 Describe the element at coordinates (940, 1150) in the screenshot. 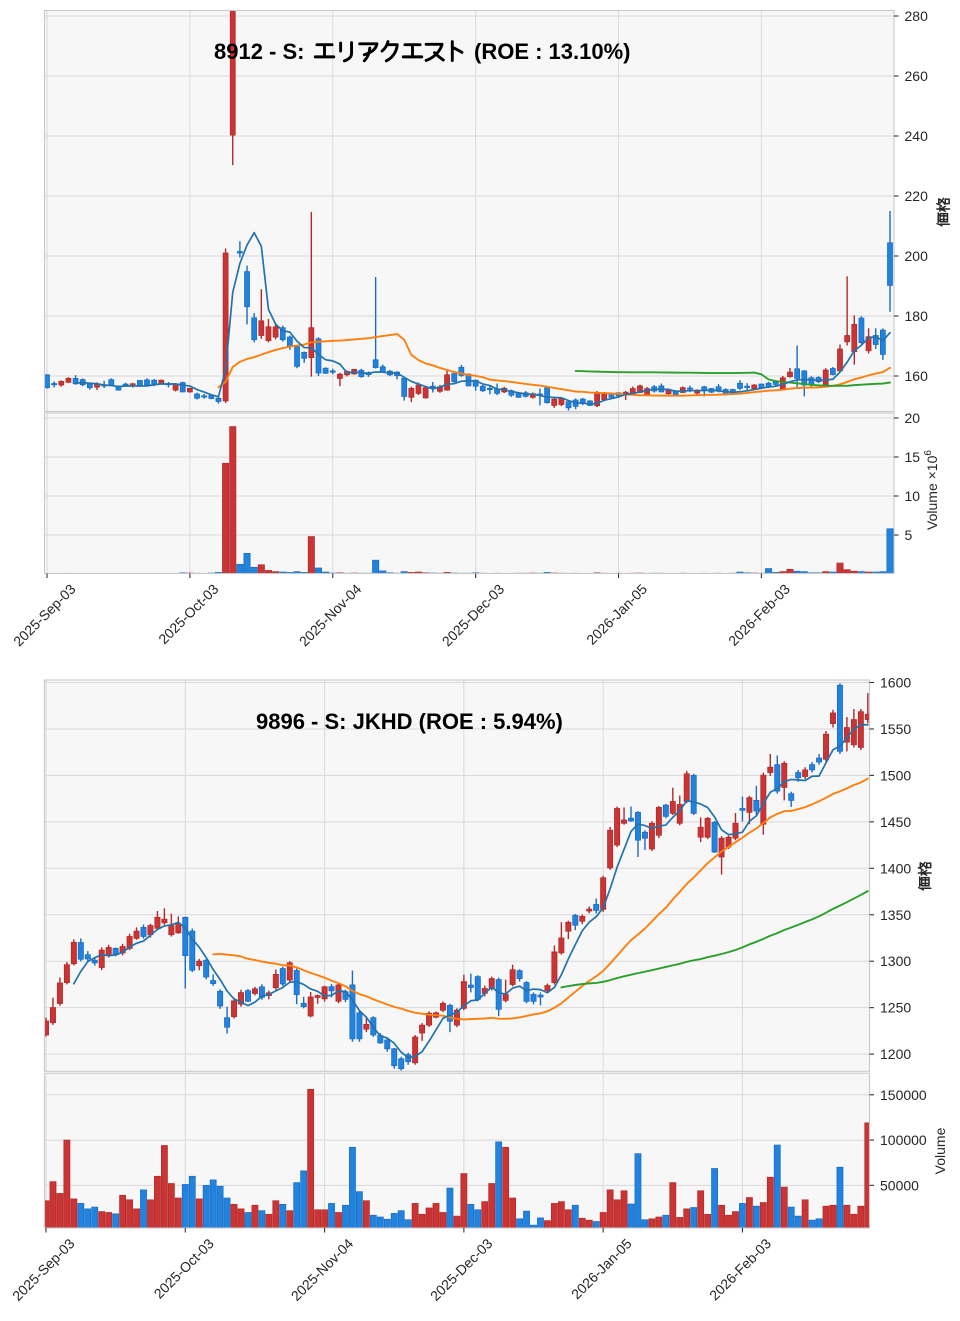

I see `svg-text: Volume` at that location.